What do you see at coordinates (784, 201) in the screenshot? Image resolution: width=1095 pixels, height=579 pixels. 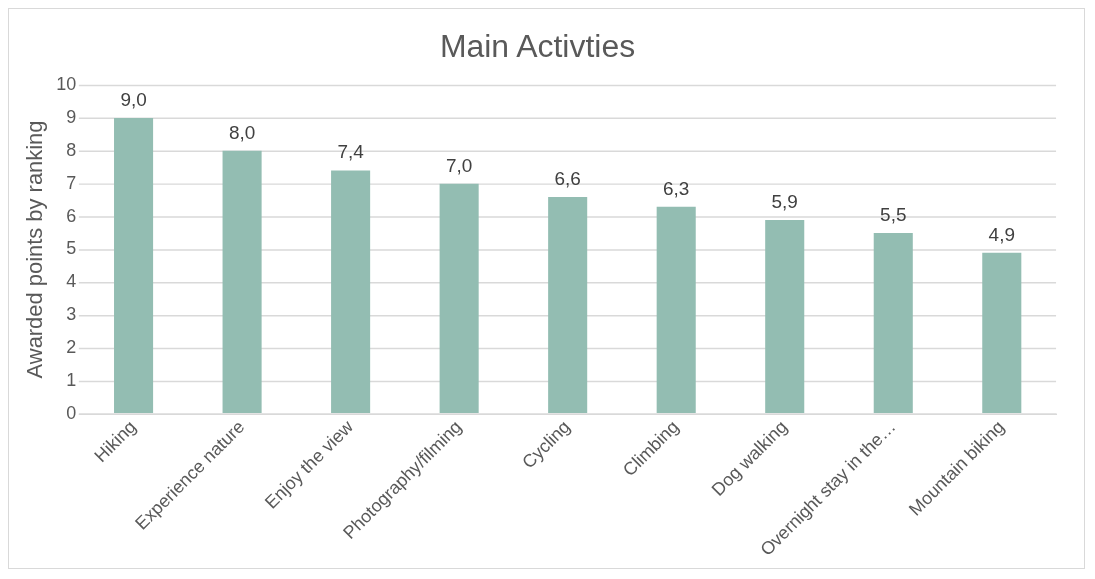 I see `data-label: 5,9` at bounding box center [784, 201].